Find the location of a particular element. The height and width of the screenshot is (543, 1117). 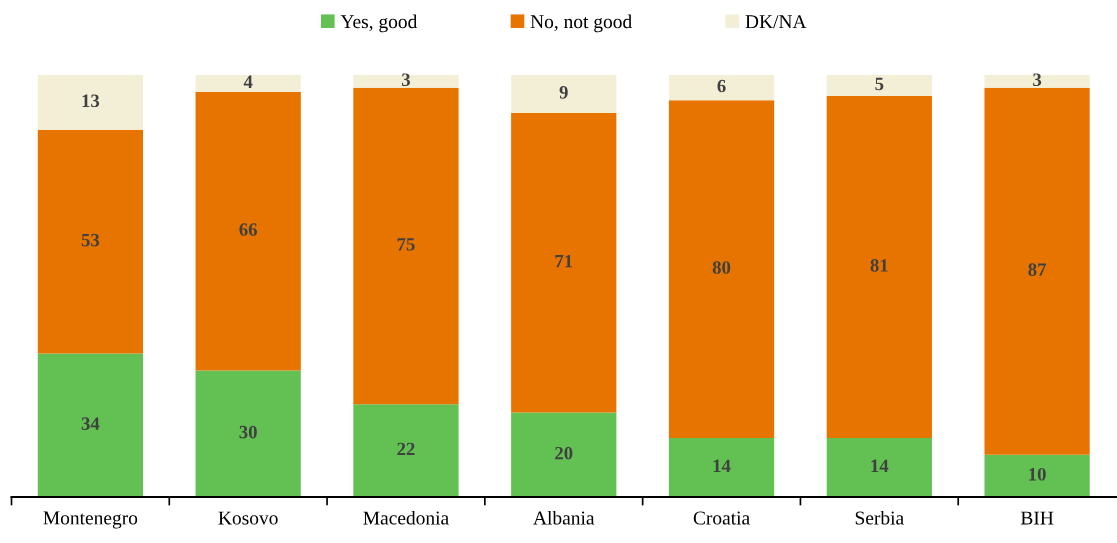

legend-label: Yes, good is located at coordinates (379, 23).